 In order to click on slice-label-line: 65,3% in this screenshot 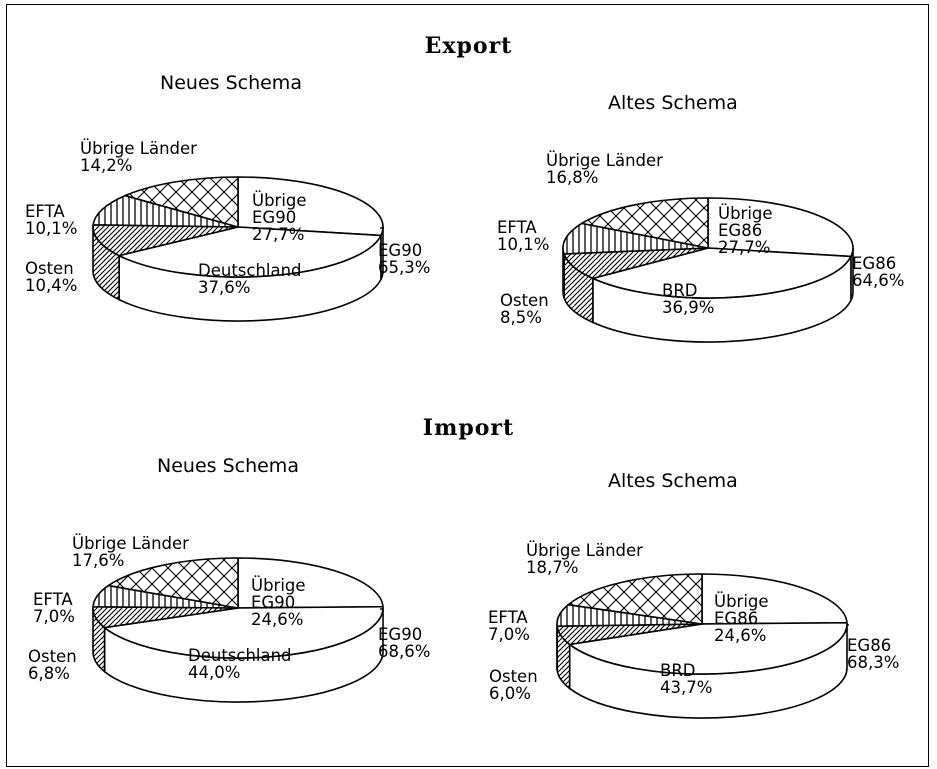, I will do `click(404, 267)`.